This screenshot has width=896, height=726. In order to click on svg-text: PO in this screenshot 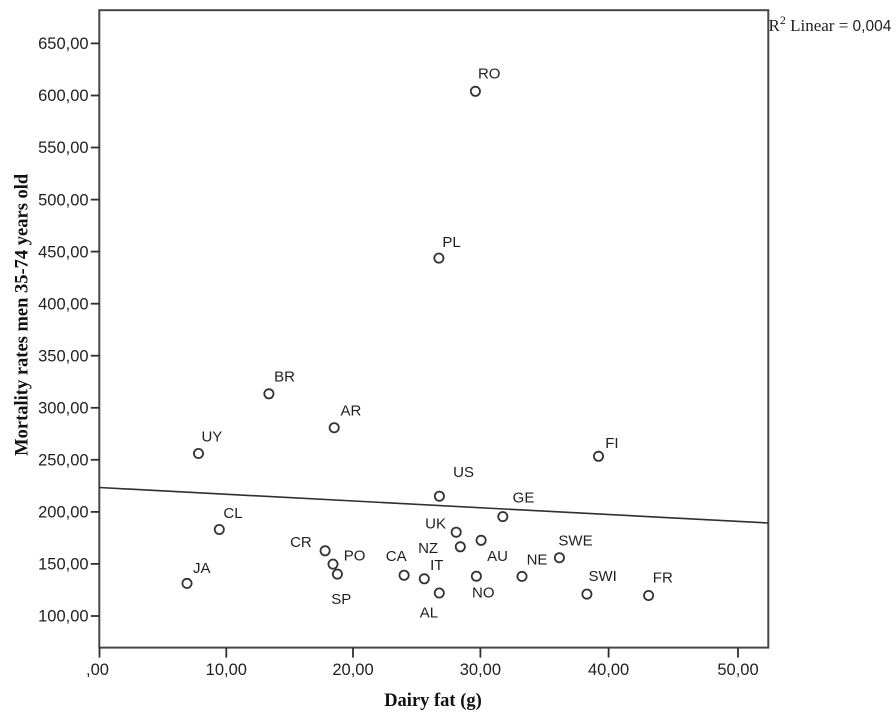, I will do `click(355, 556)`.